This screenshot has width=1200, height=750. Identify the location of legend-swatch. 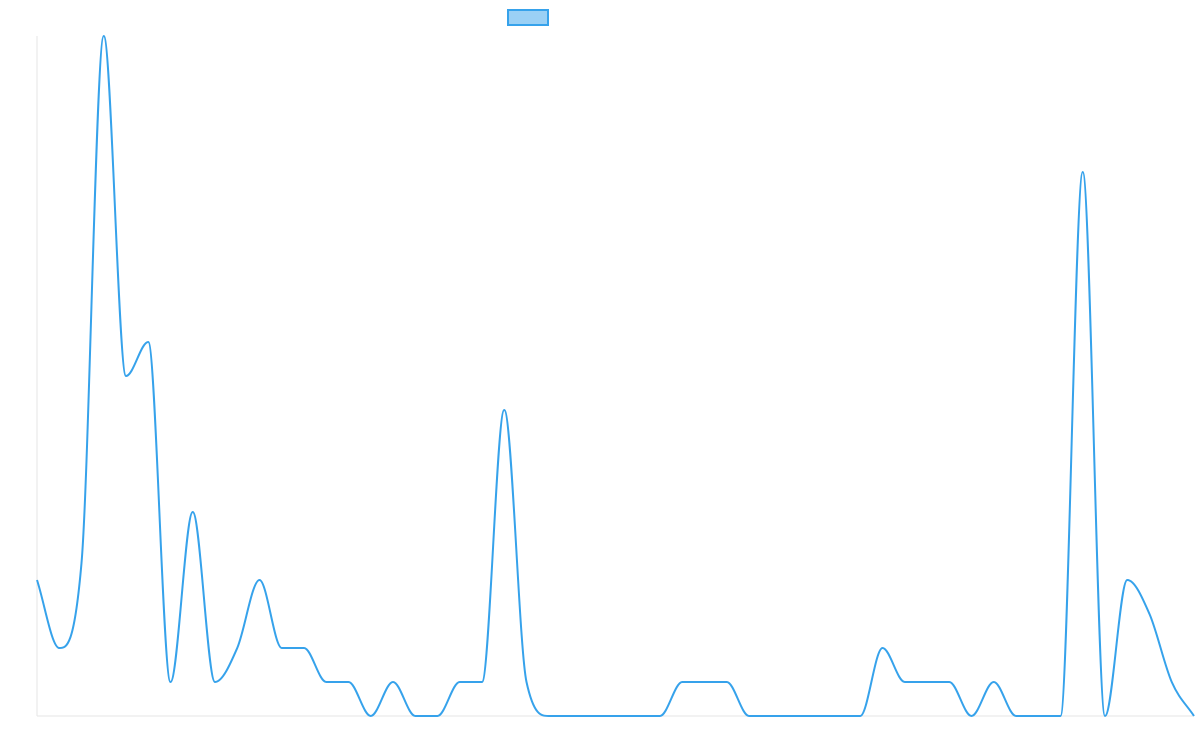
(528, 17).